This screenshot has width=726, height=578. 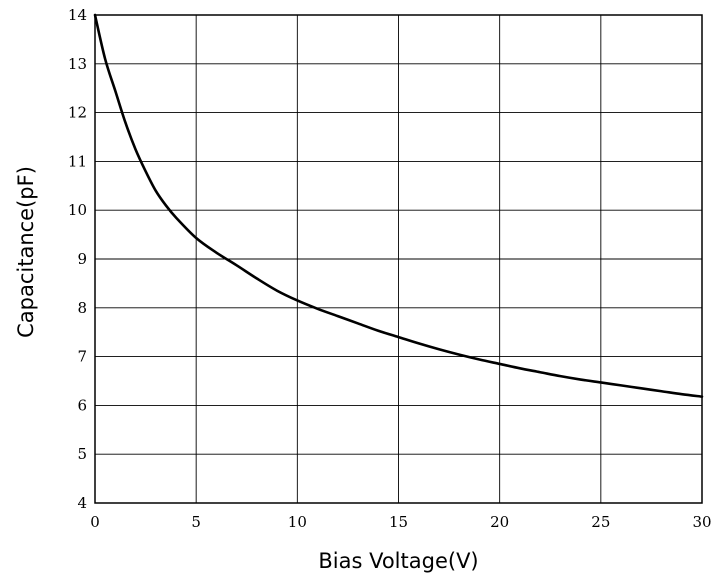 What do you see at coordinates (77, 64) in the screenshot?
I see `y-tick-label: 13` at bounding box center [77, 64].